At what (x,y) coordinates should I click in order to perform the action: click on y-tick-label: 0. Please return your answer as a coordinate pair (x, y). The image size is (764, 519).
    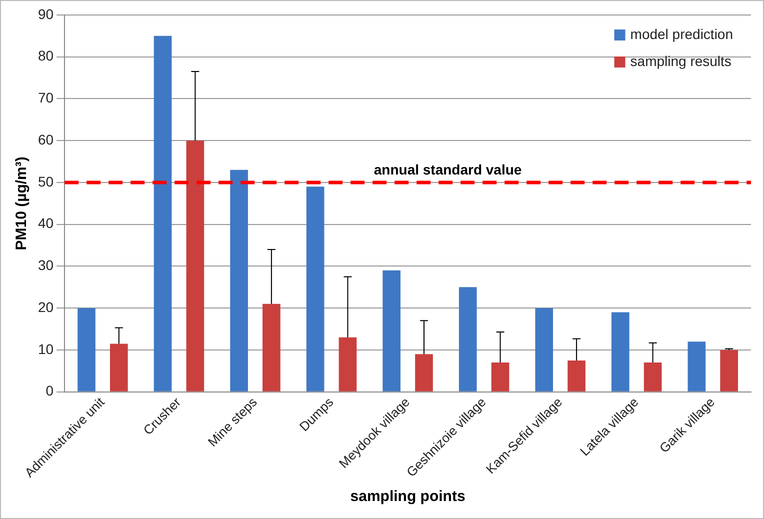
    Looking at the image, I should click on (50, 390).